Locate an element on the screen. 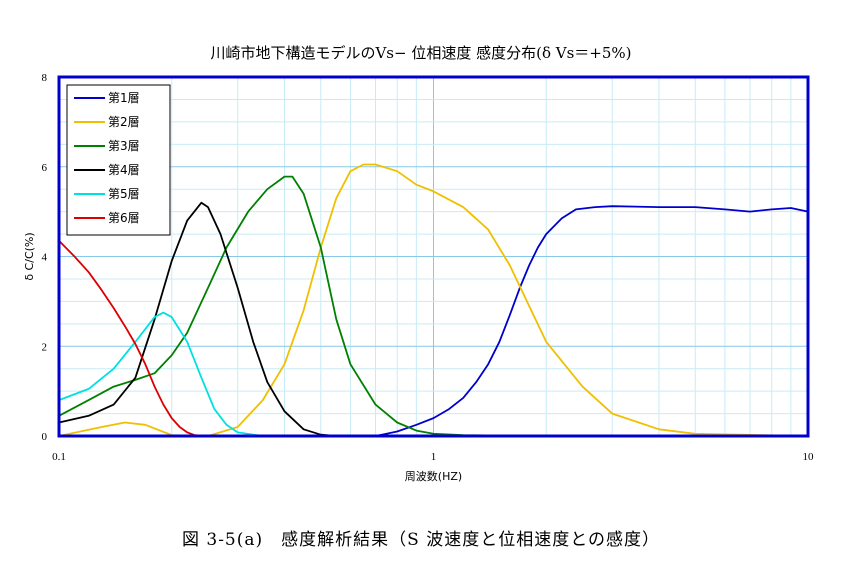 The width and height of the screenshot is (842, 581). y-tick-label: 8 is located at coordinates (45, 78).